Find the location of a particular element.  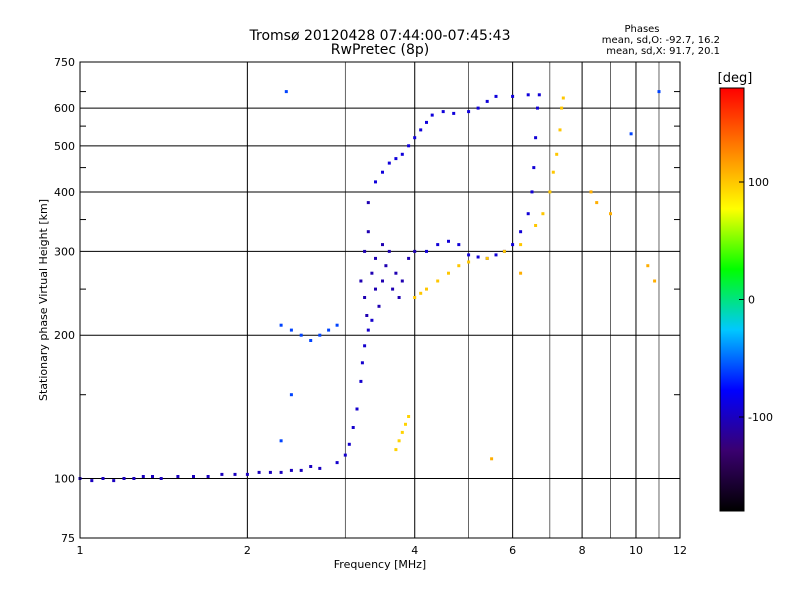

x-tick-label: 4 is located at coordinates (414, 550).